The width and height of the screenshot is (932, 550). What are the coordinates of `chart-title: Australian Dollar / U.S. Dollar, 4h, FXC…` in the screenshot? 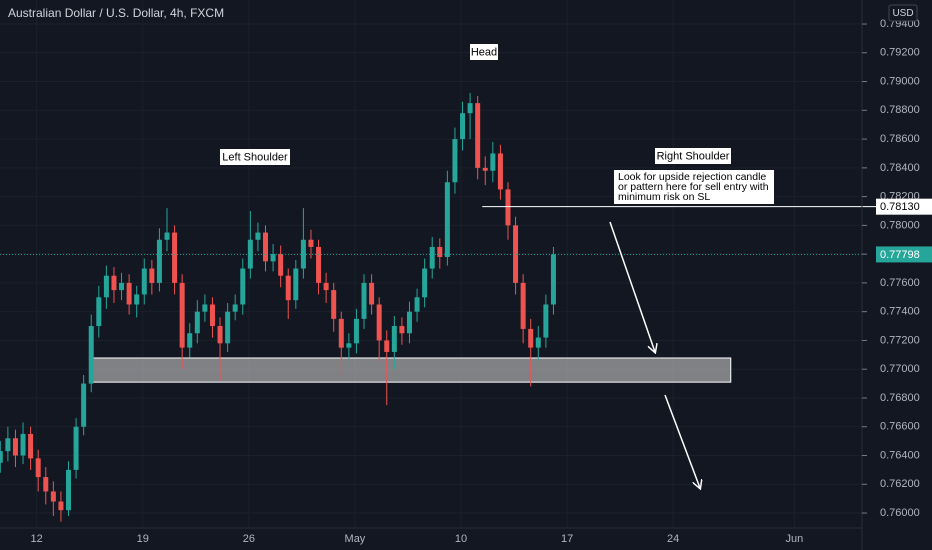 It's located at (116, 13).